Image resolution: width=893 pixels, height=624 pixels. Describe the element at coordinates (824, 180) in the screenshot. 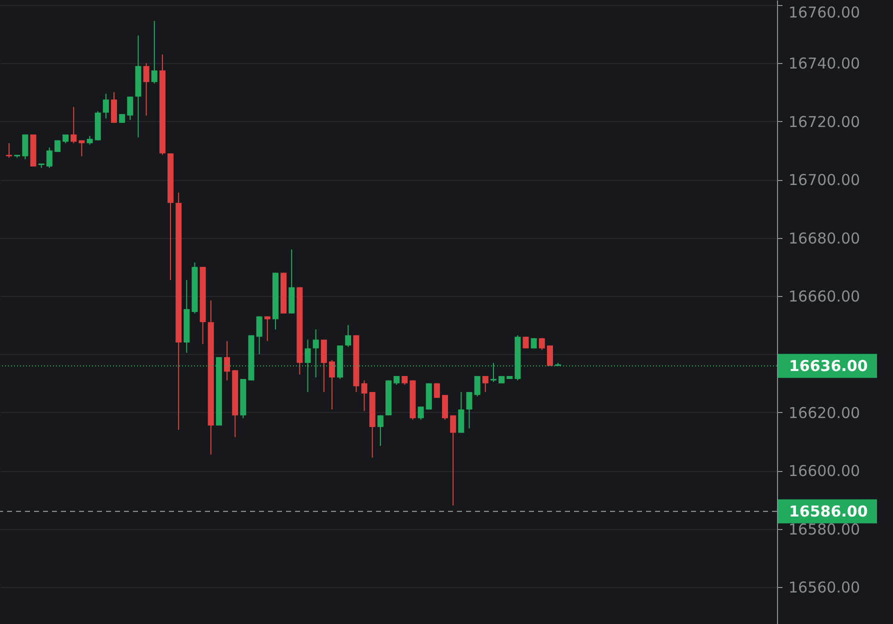

I see `y-tick-label: 16700.00` at that location.